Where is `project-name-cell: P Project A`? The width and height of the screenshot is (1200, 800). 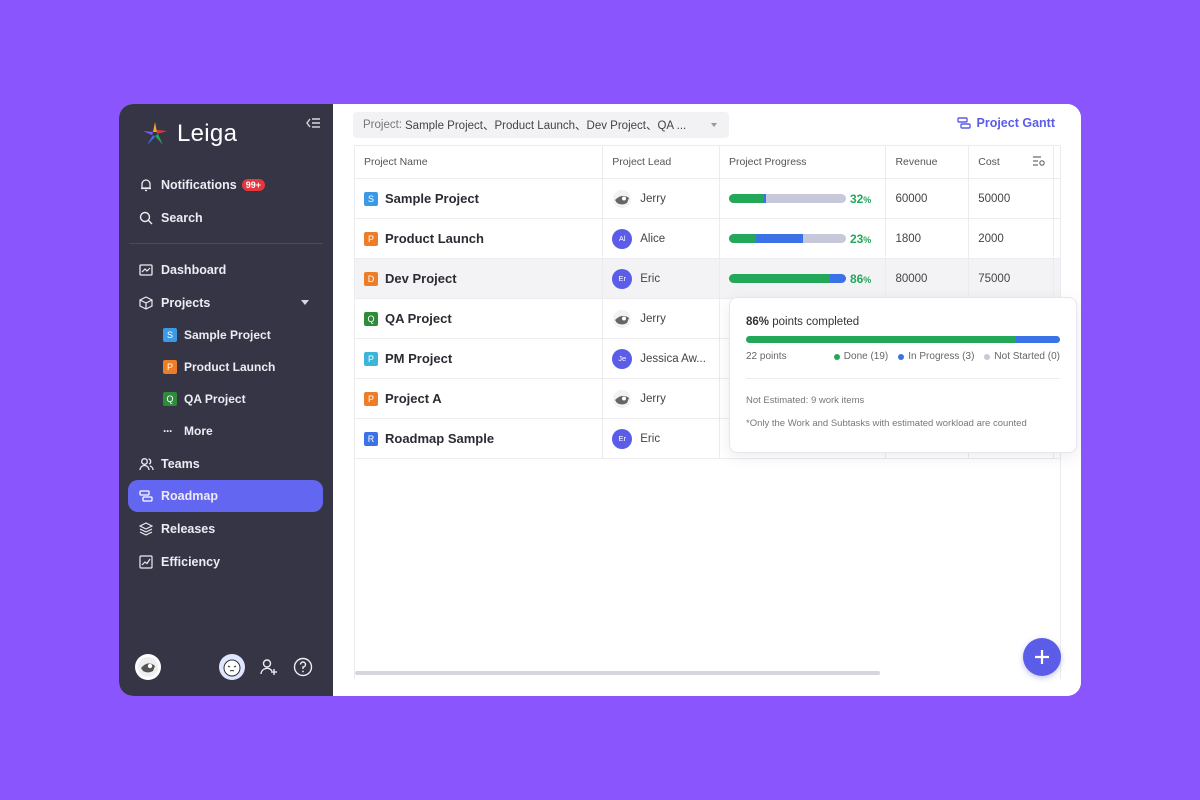
project-name-cell: P Project A is located at coordinates (479, 398).